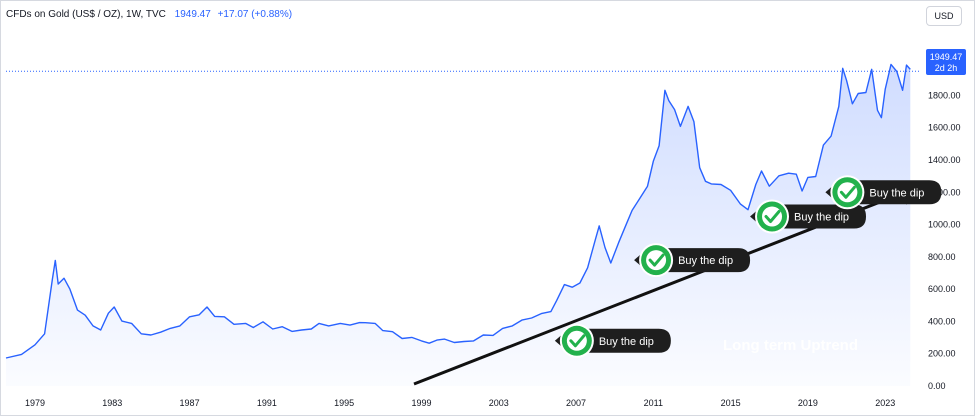  What do you see at coordinates (942, 289) in the screenshot?
I see `y-tick-label: 600.00` at bounding box center [942, 289].